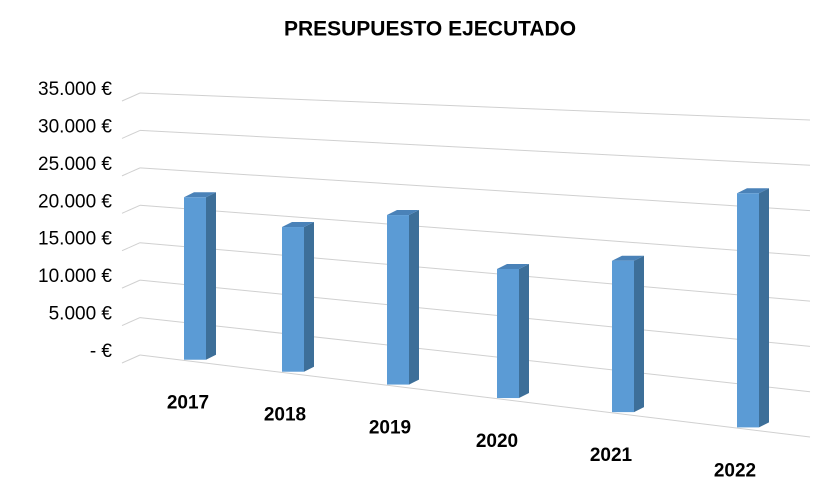  What do you see at coordinates (735, 468) in the screenshot?
I see `x-tick-label: 2022` at bounding box center [735, 468].